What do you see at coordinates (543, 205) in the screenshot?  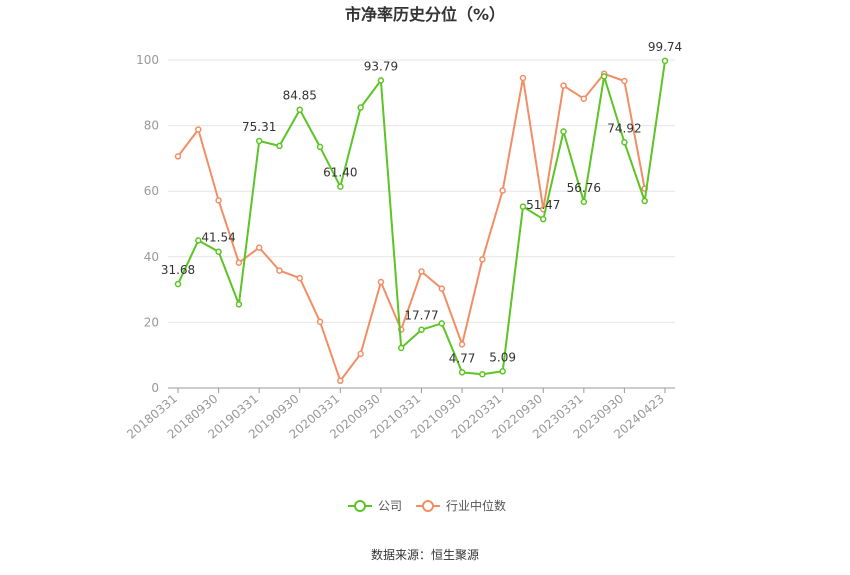 I see `data-label: 51.47` at bounding box center [543, 205].